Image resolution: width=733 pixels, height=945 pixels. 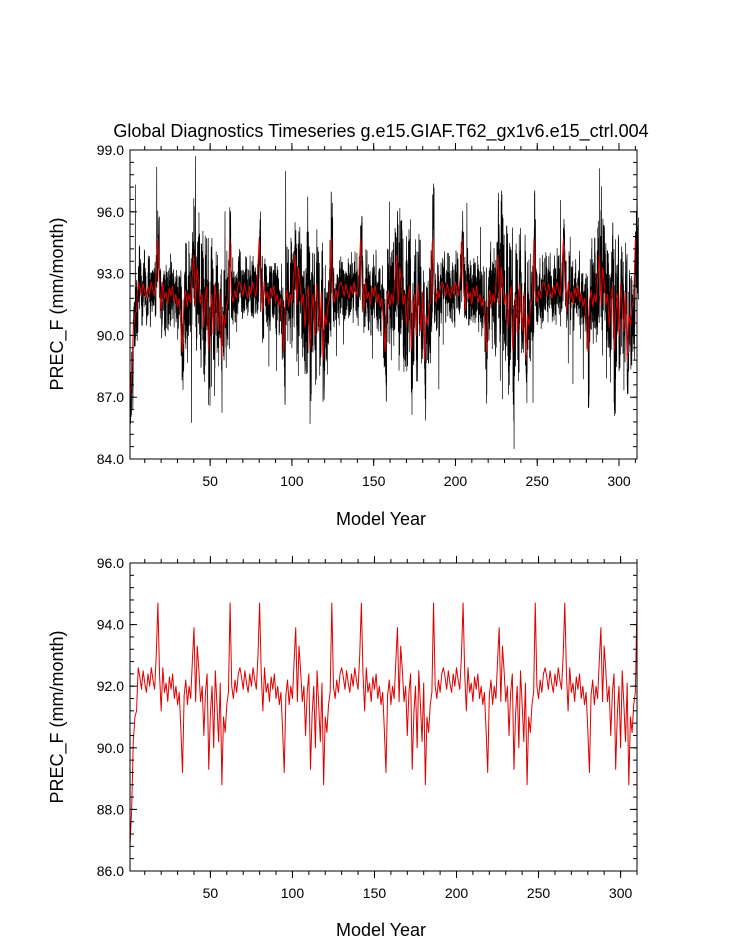 What do you see at coordinates (110, 625) in the screenshot?
I see `y-tick-label: 94.0` at bounding box center [110, 625].